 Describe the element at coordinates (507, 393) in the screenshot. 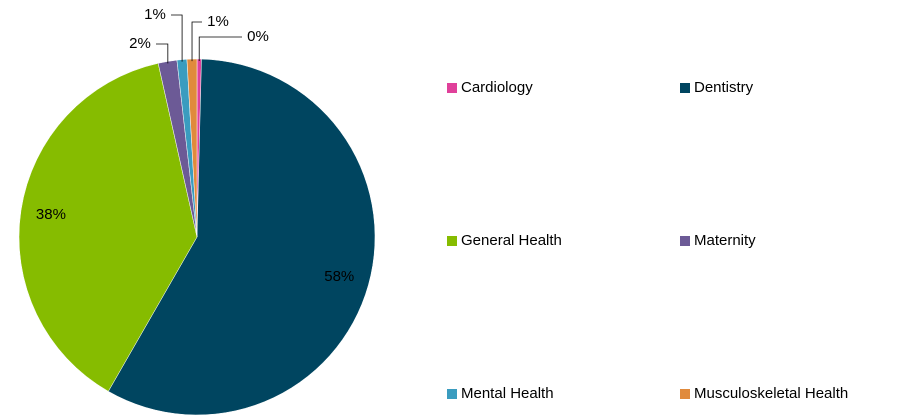

I see `legend-label: Mental Health` at that location.